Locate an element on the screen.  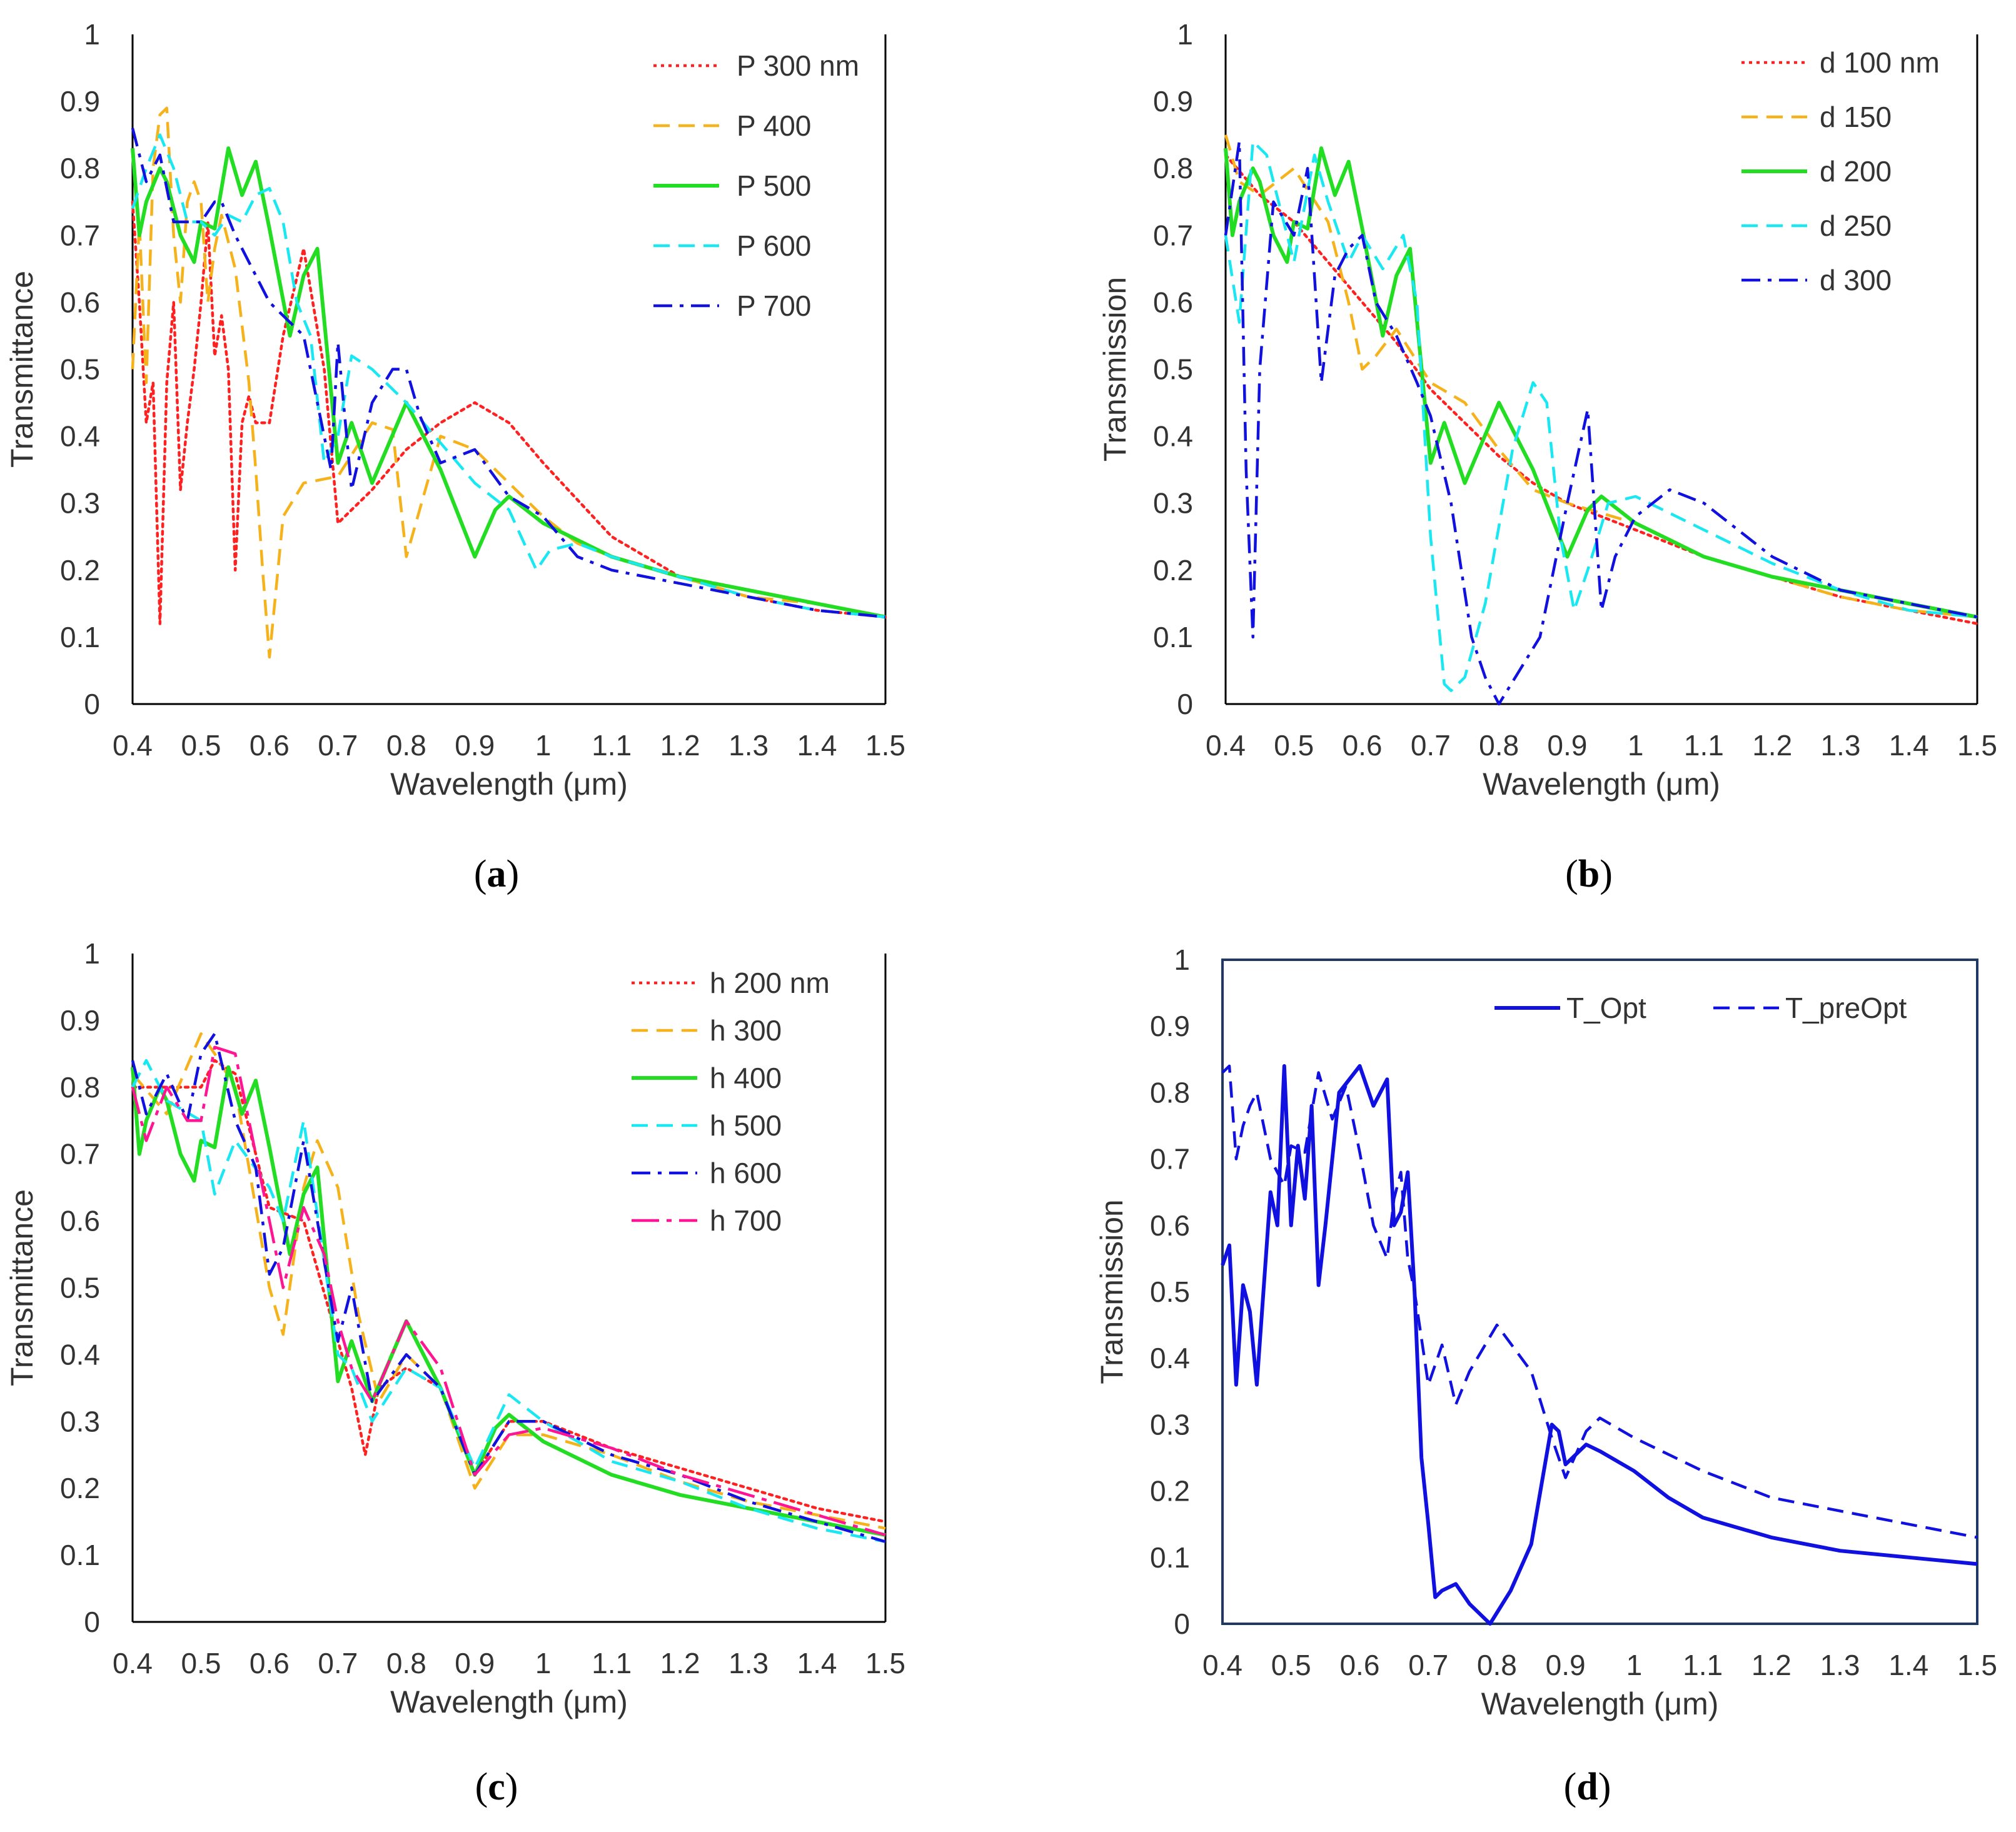
legend-label: d 250 is located at coordinates (1856, 225).